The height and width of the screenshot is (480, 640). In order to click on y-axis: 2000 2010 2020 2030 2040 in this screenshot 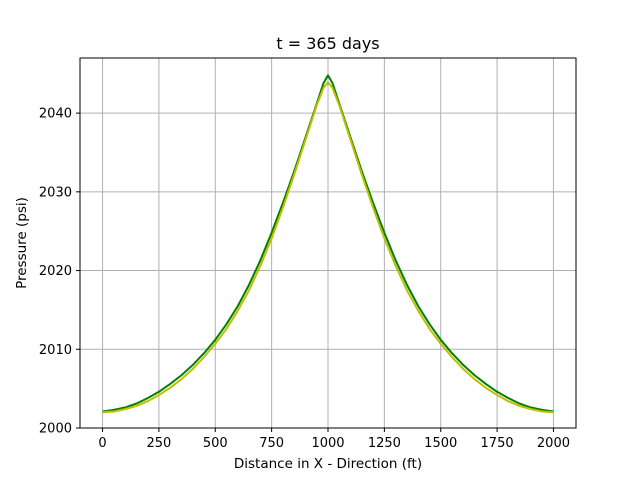, I will do `click(59, 272)`.